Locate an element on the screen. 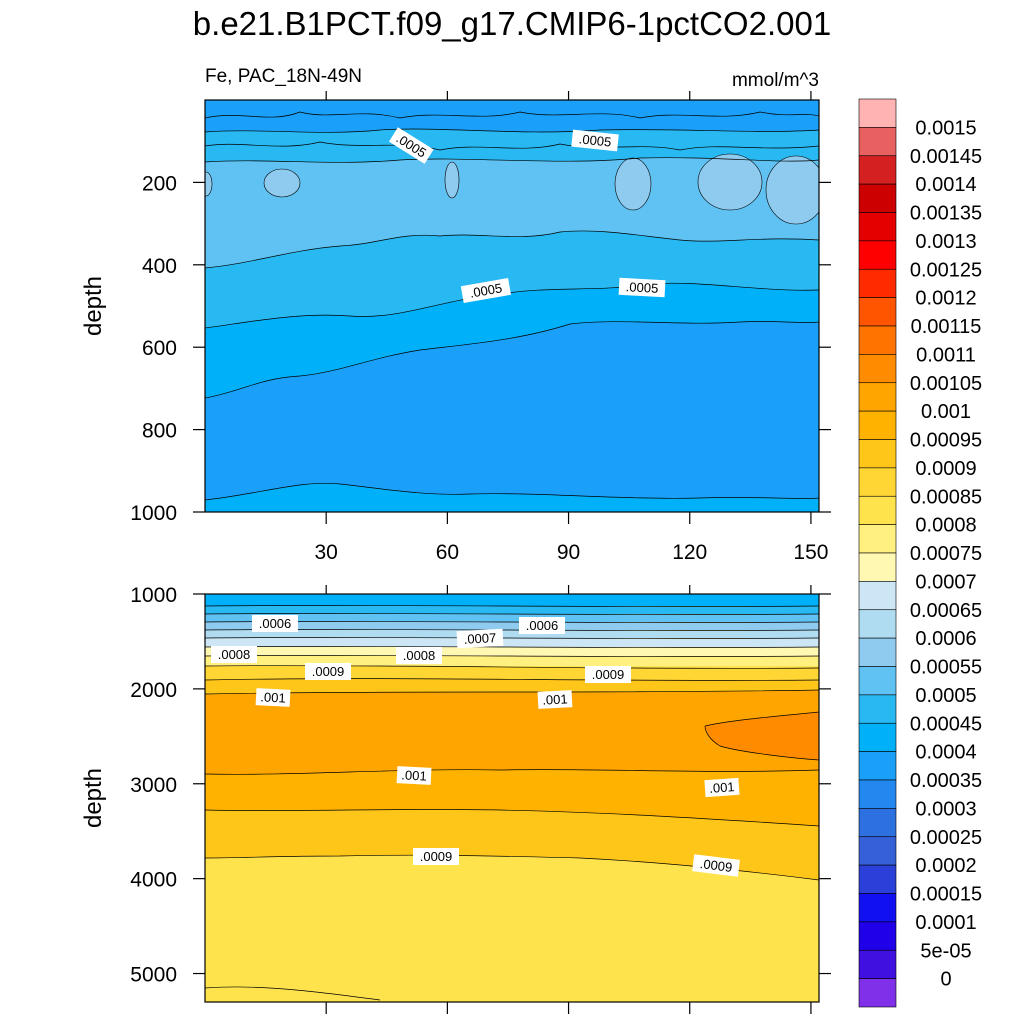 This screenshot has width=1024, height=1024. y-tick-label: 4000 is located at coordinates (153, 880).